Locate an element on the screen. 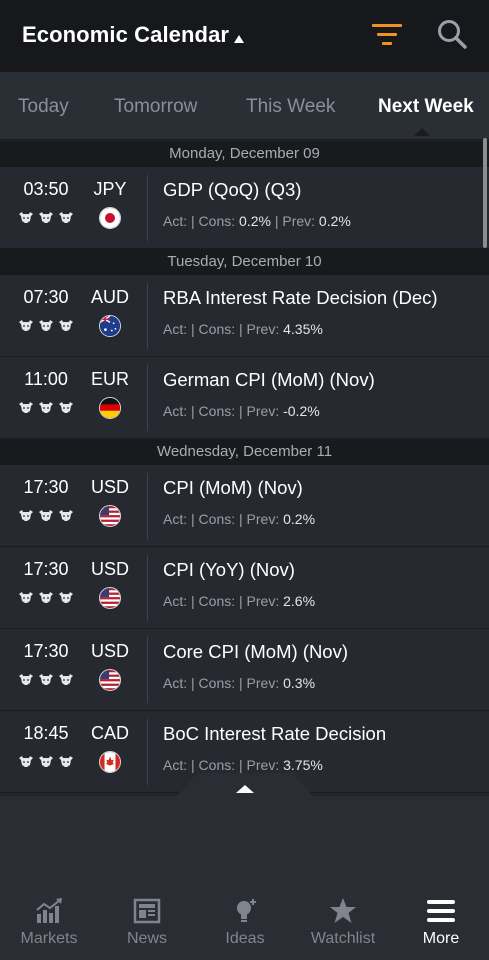 The image size is (489, 960). nav-news: News is located at coordinates (147, 925).